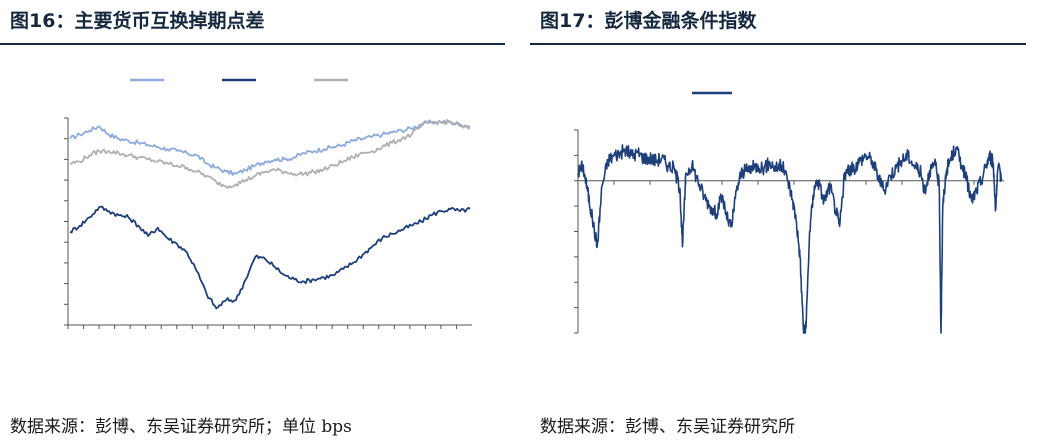 Image resolution: width=1044 pixels, height=445 pixels. What do you see at coordinates (252, 44) in the screenshot?
I see `figure-16-title-rule` at bounding box center [252, 44].